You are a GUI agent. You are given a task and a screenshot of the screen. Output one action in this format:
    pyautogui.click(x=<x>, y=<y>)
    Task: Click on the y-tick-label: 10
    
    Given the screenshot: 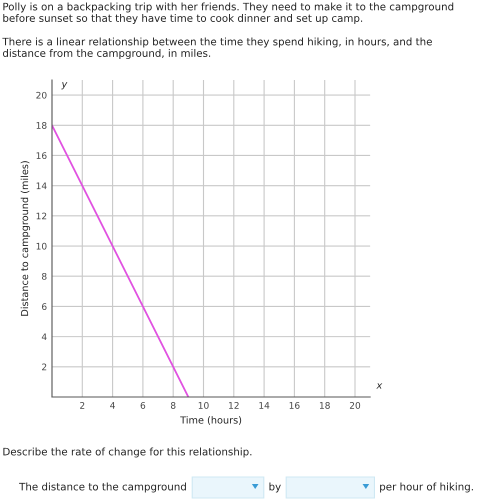 What is the action you would take?
    pyautogui.click(x=41, y=246)
    